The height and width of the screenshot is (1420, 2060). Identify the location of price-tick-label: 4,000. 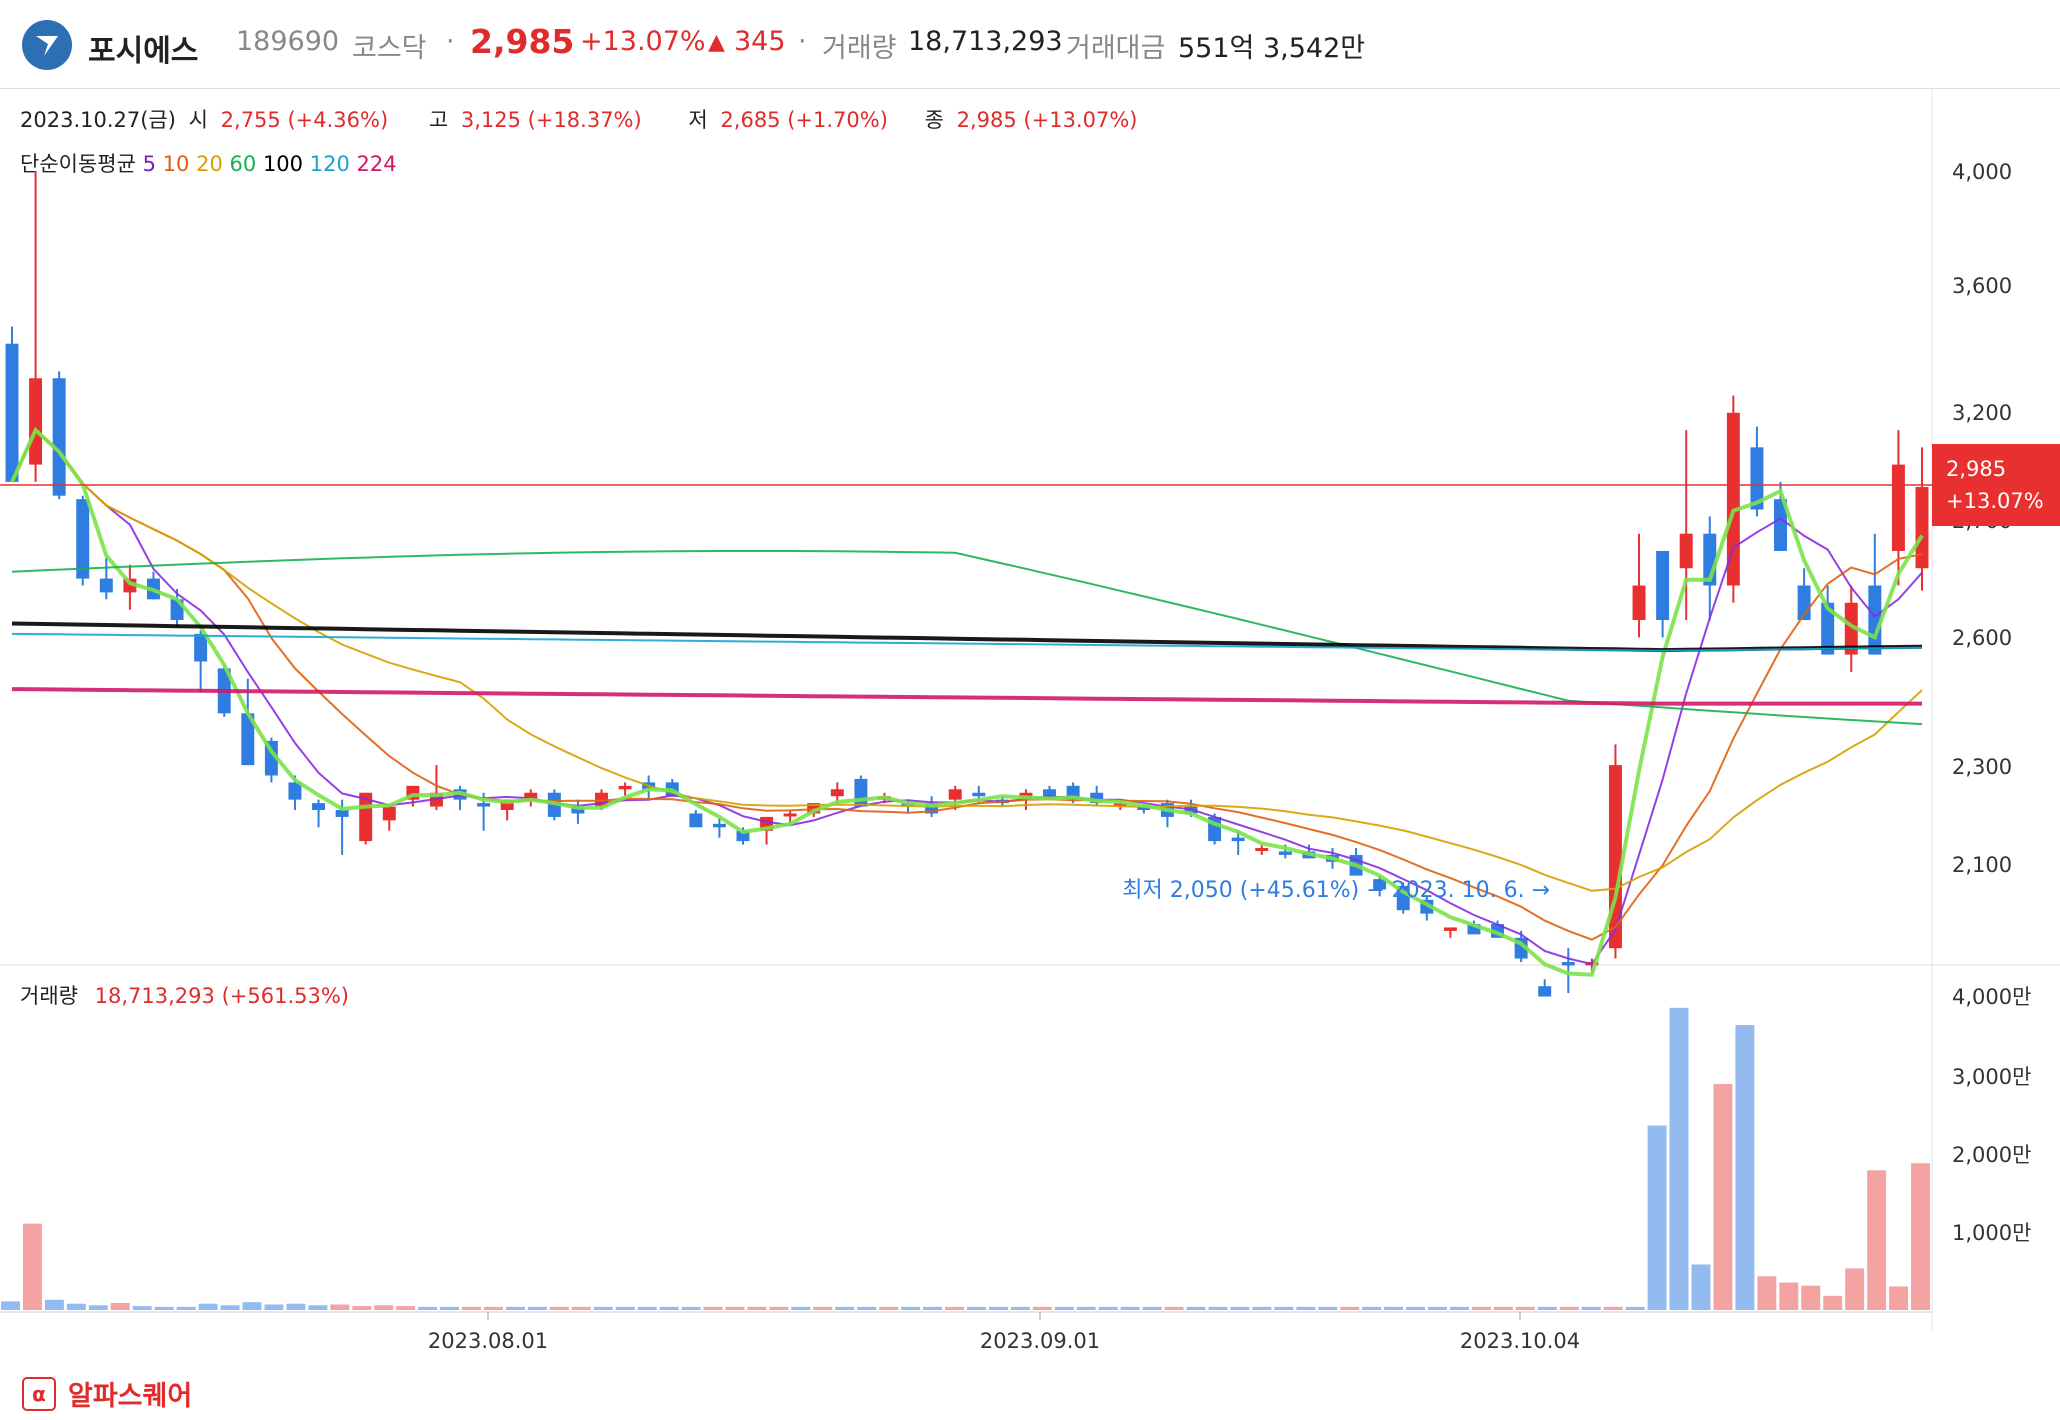
(1982, 172).